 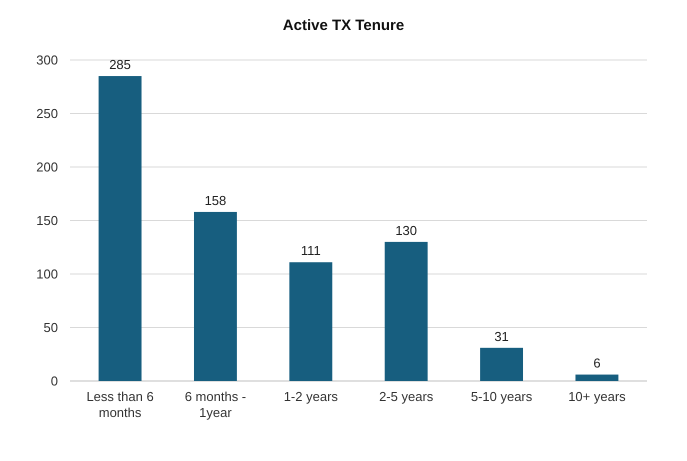 What do you see at coordinates (406, 230) in the screenshot?
I see `data-label: 130` at bounding box center [406, 230].